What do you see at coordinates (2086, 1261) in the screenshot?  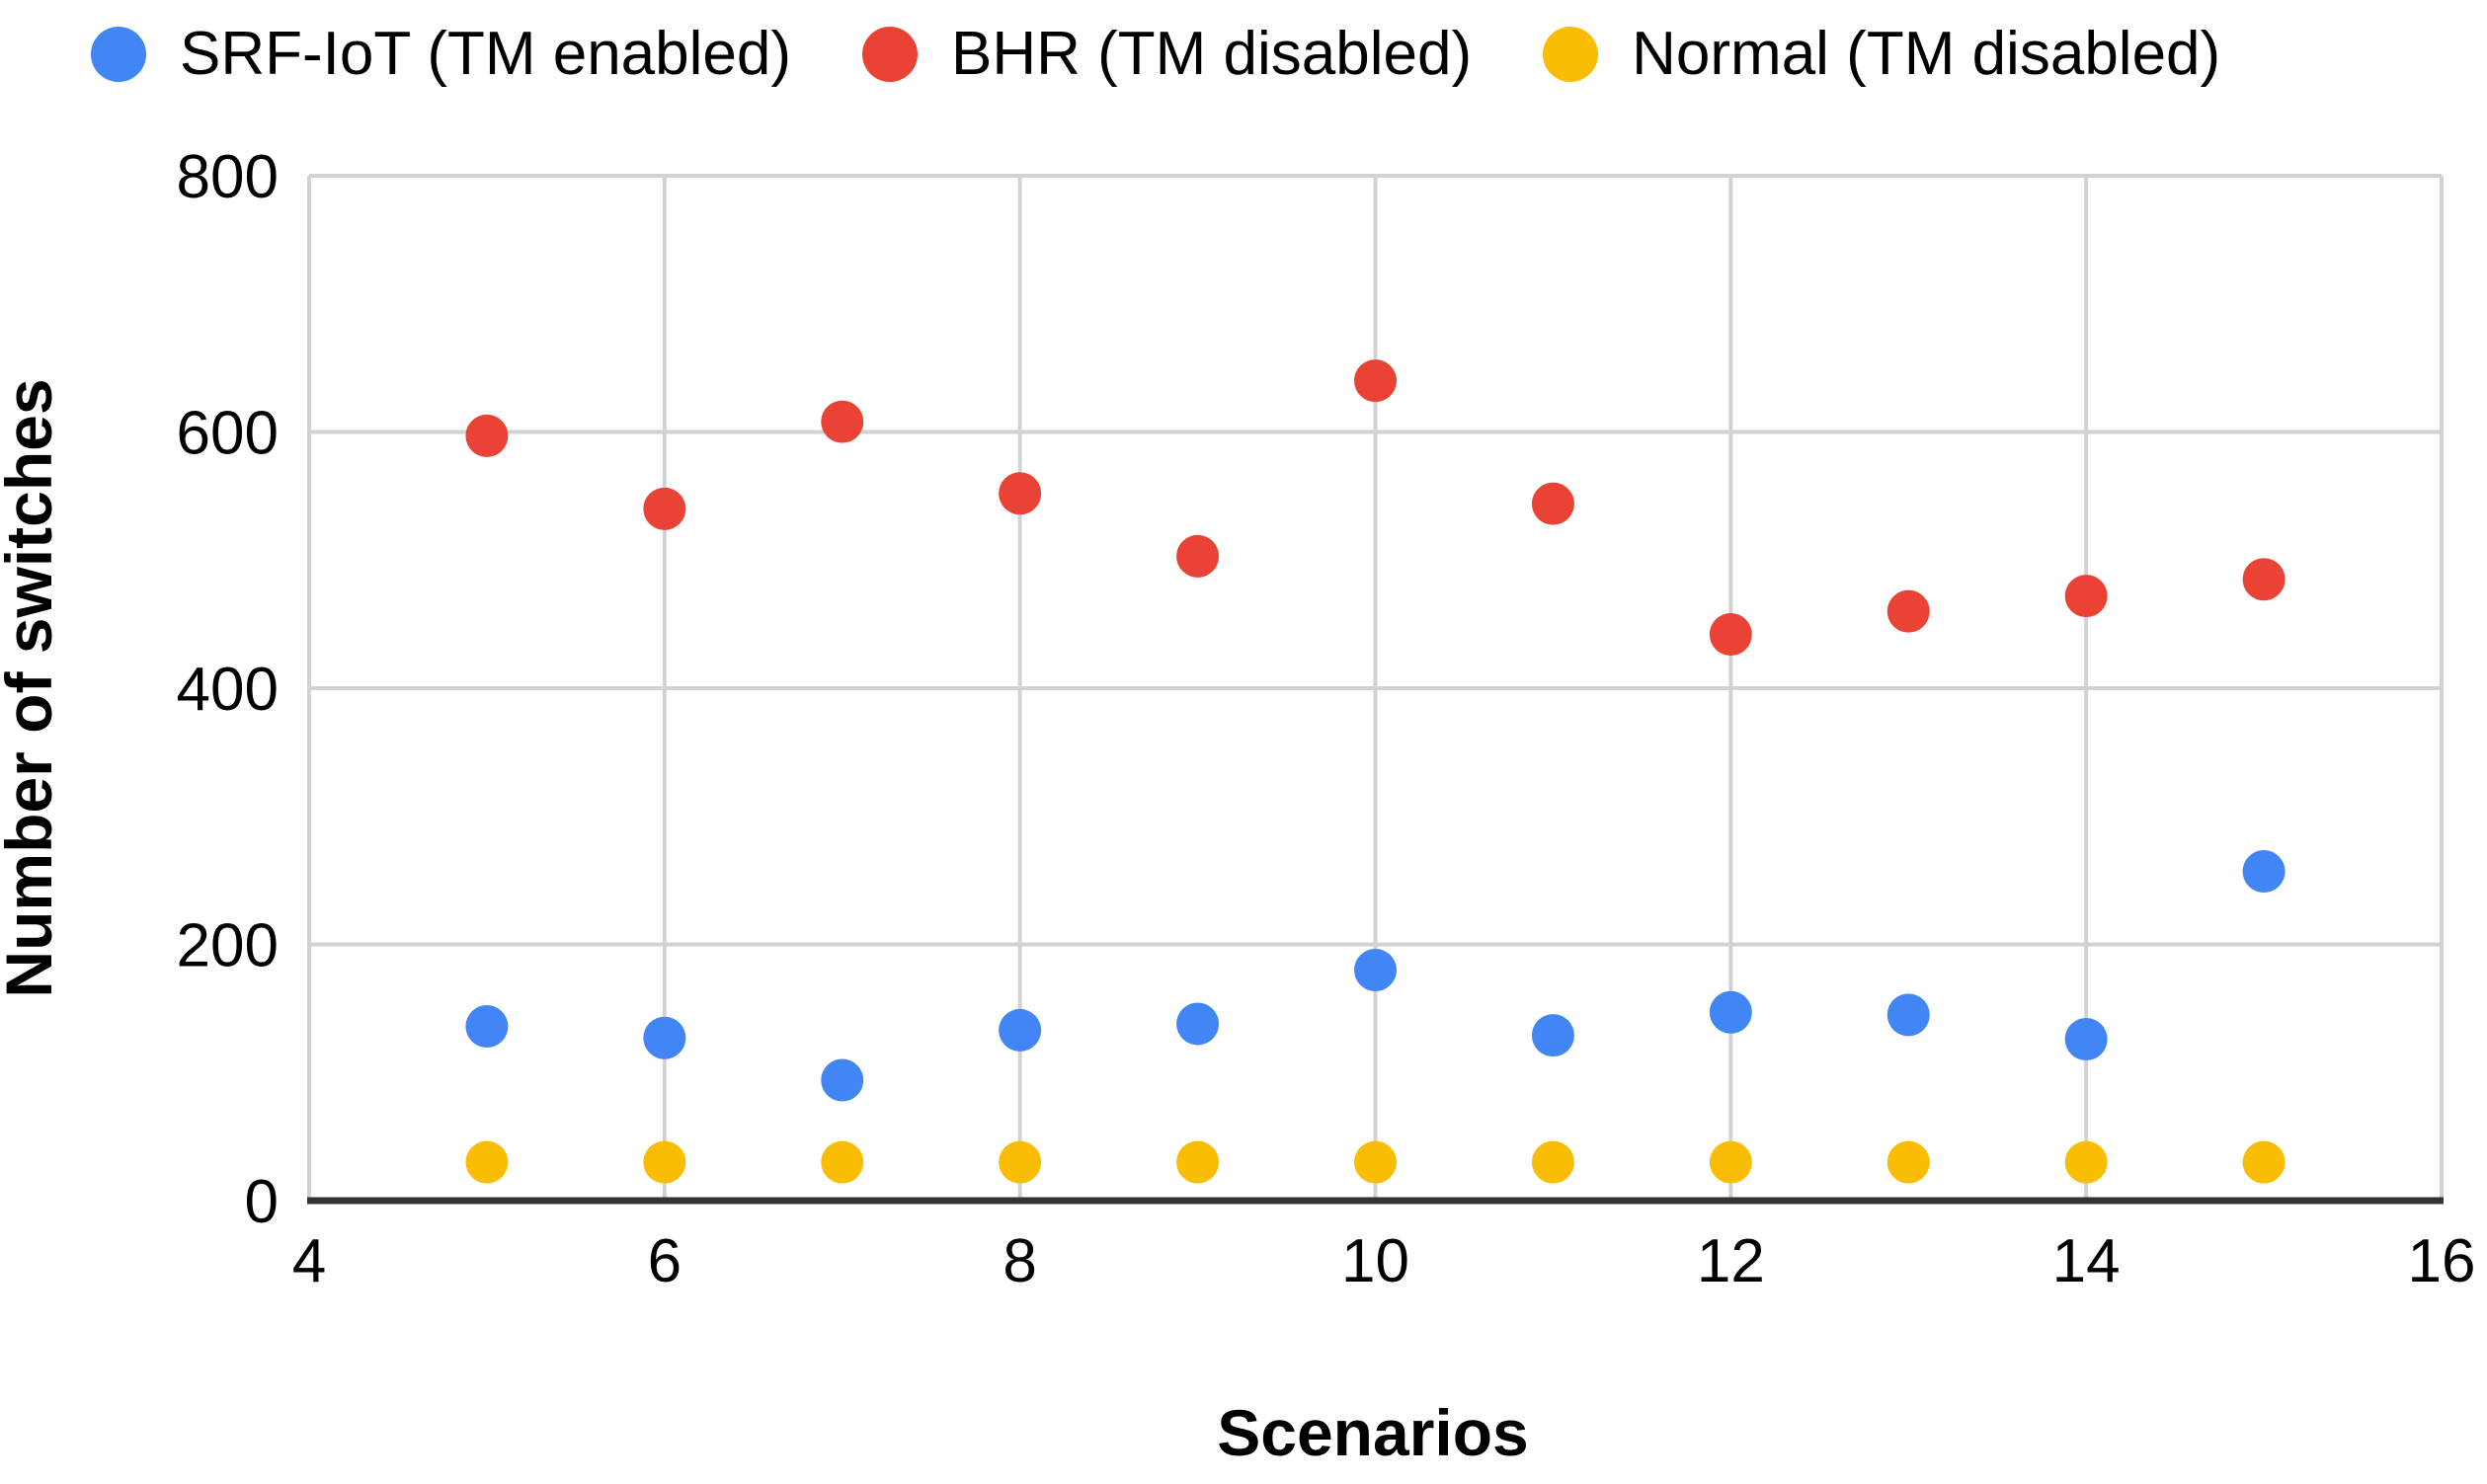 I see `x-tick-label: 14` at bounding box center [2086, 1261].